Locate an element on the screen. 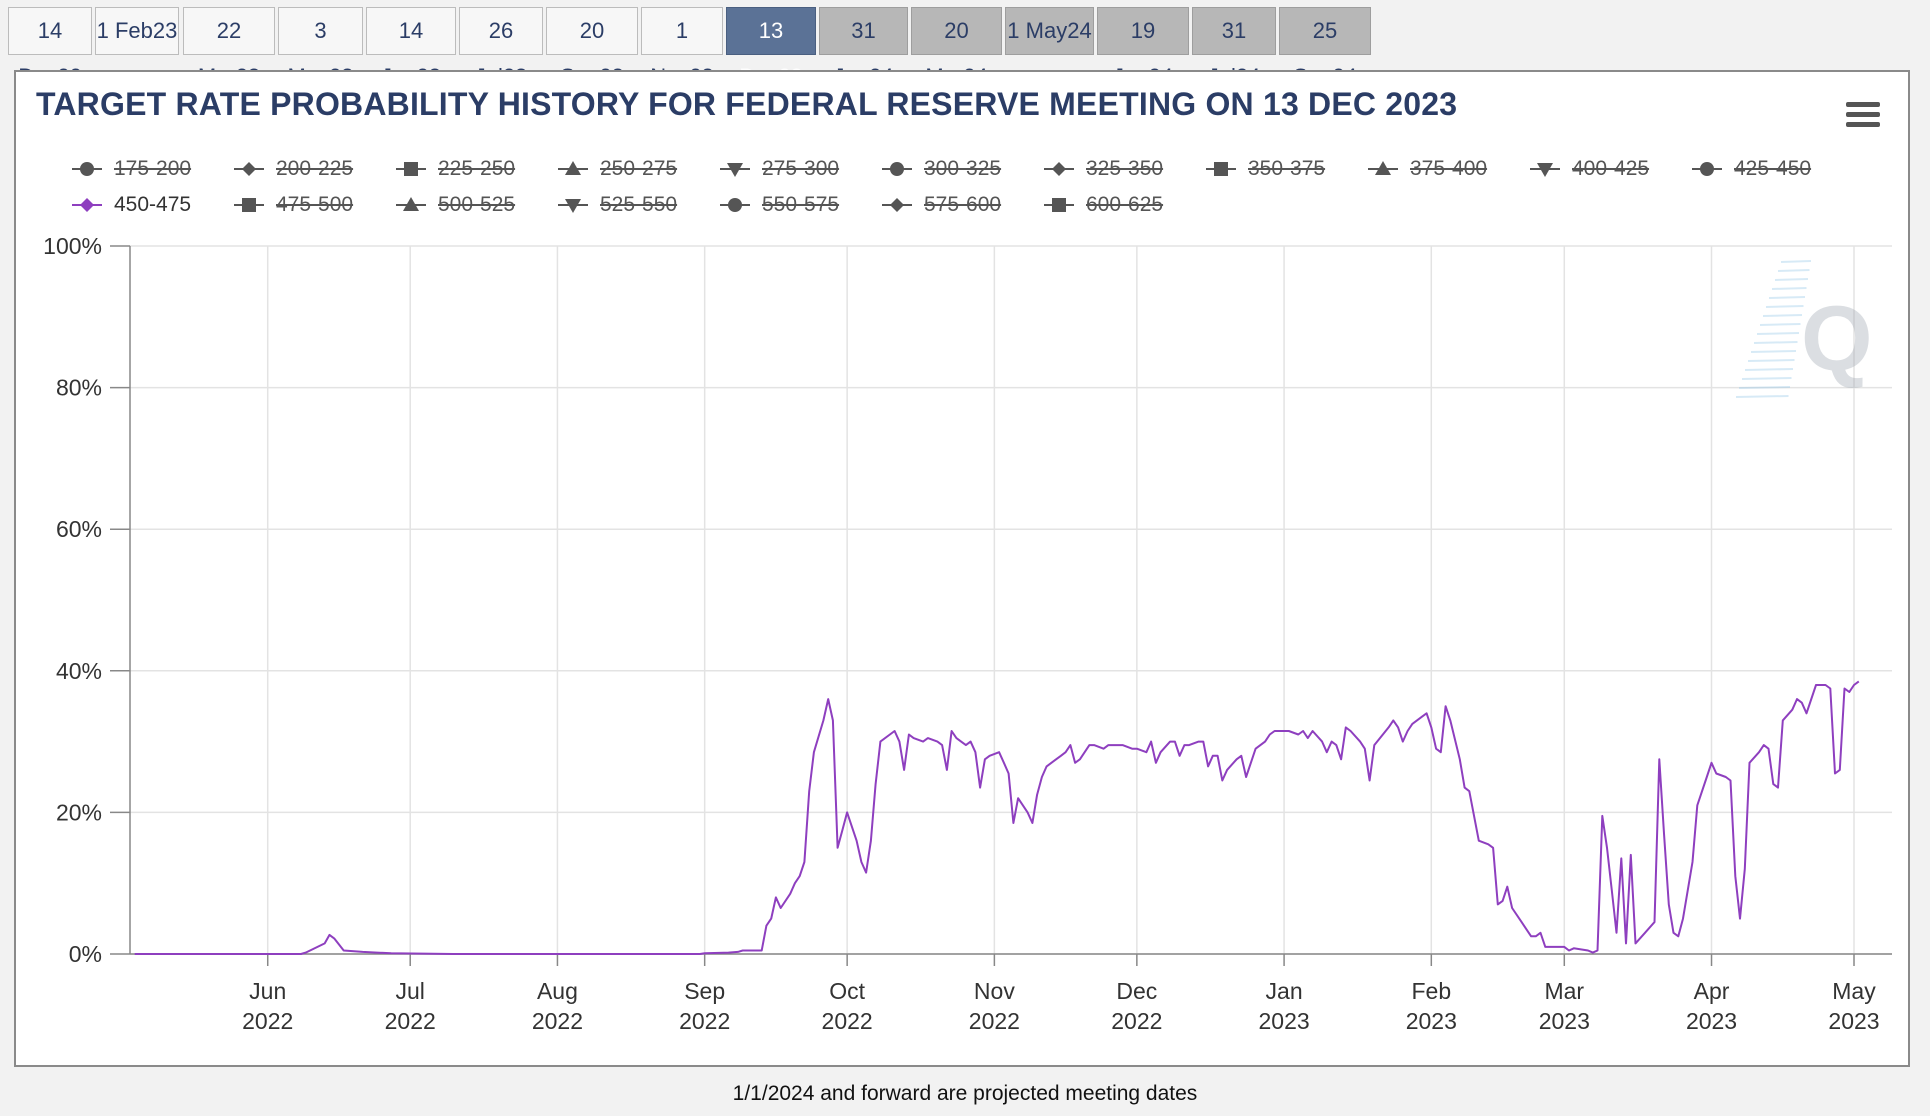  x-tick-label-month: Sep is located at coordinates (704, 991).